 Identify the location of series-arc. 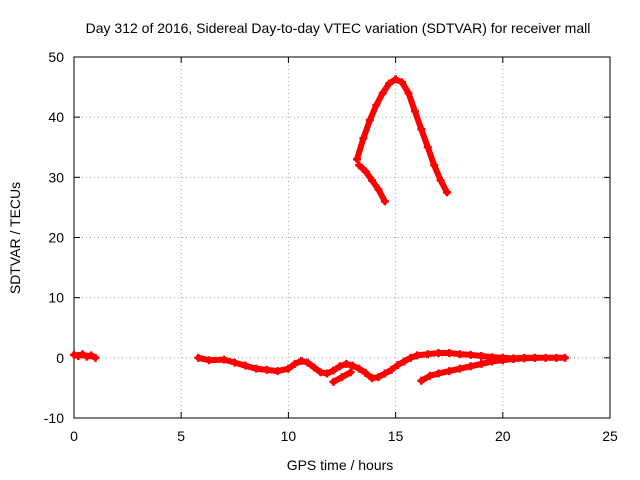
(402, 136).